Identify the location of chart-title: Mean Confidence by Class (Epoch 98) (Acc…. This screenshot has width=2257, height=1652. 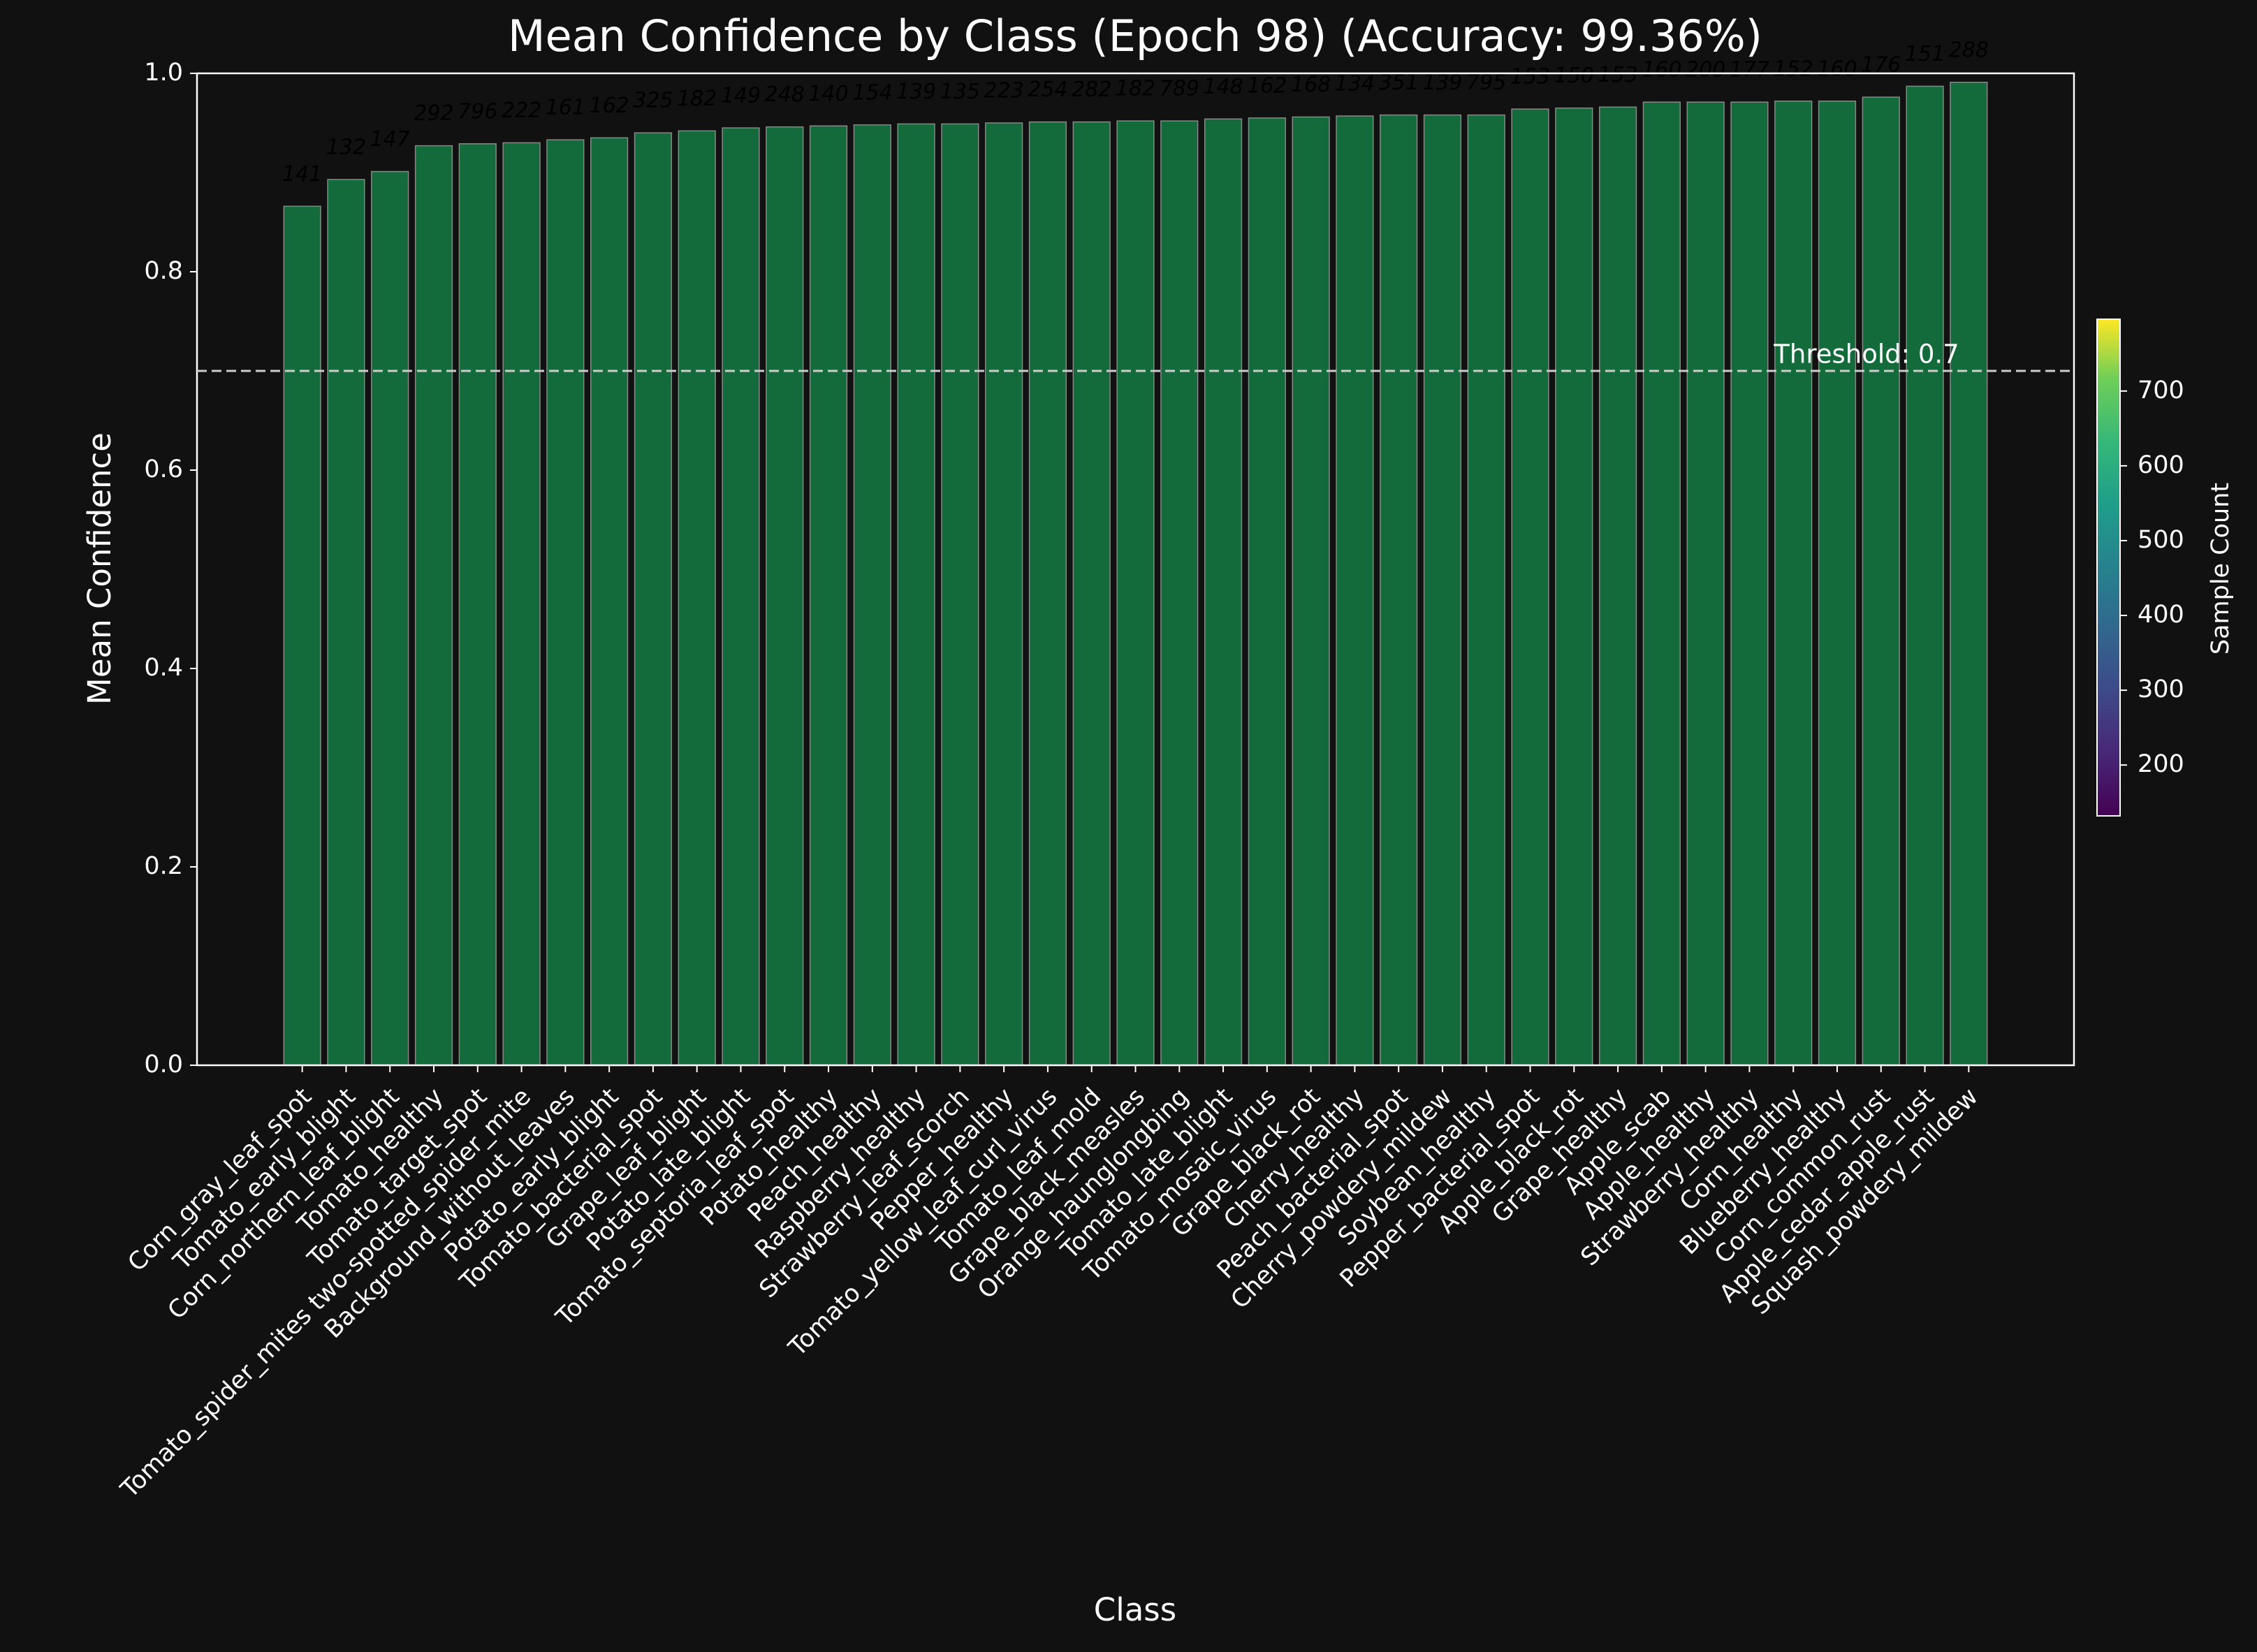
(1135, 35).